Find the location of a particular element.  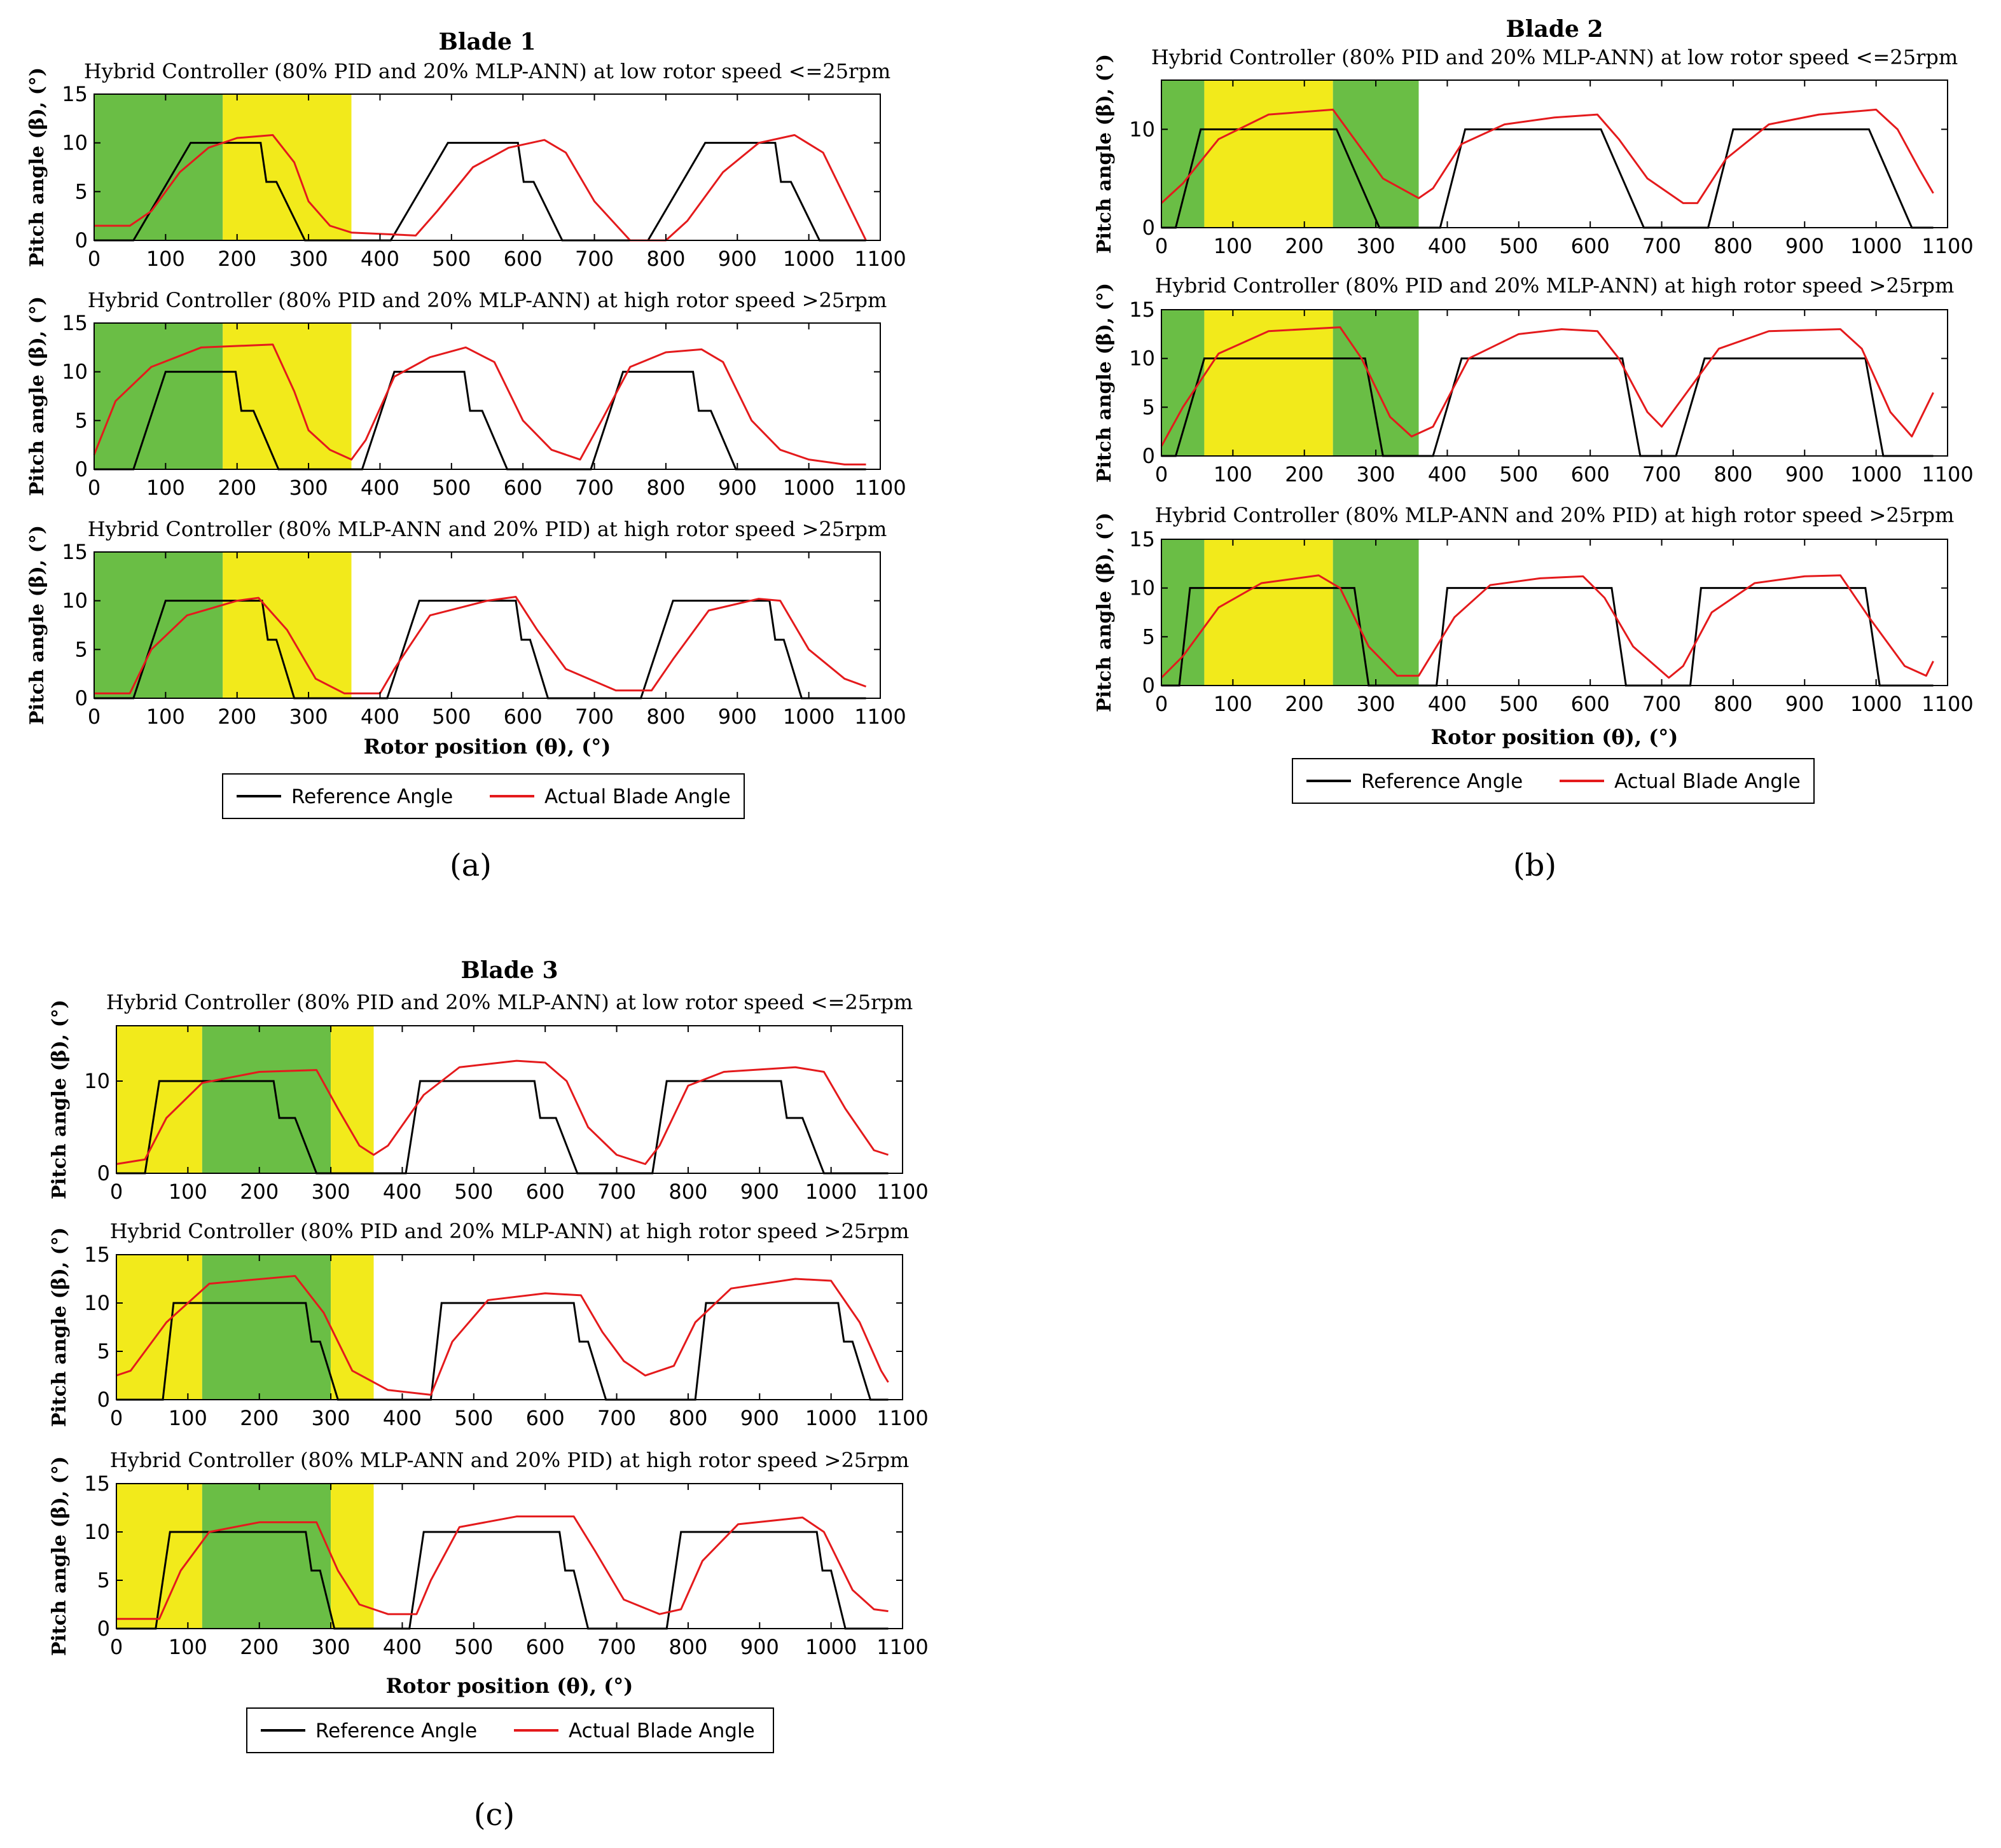

panel-label: (b) is located at coordinates (1534, 865).